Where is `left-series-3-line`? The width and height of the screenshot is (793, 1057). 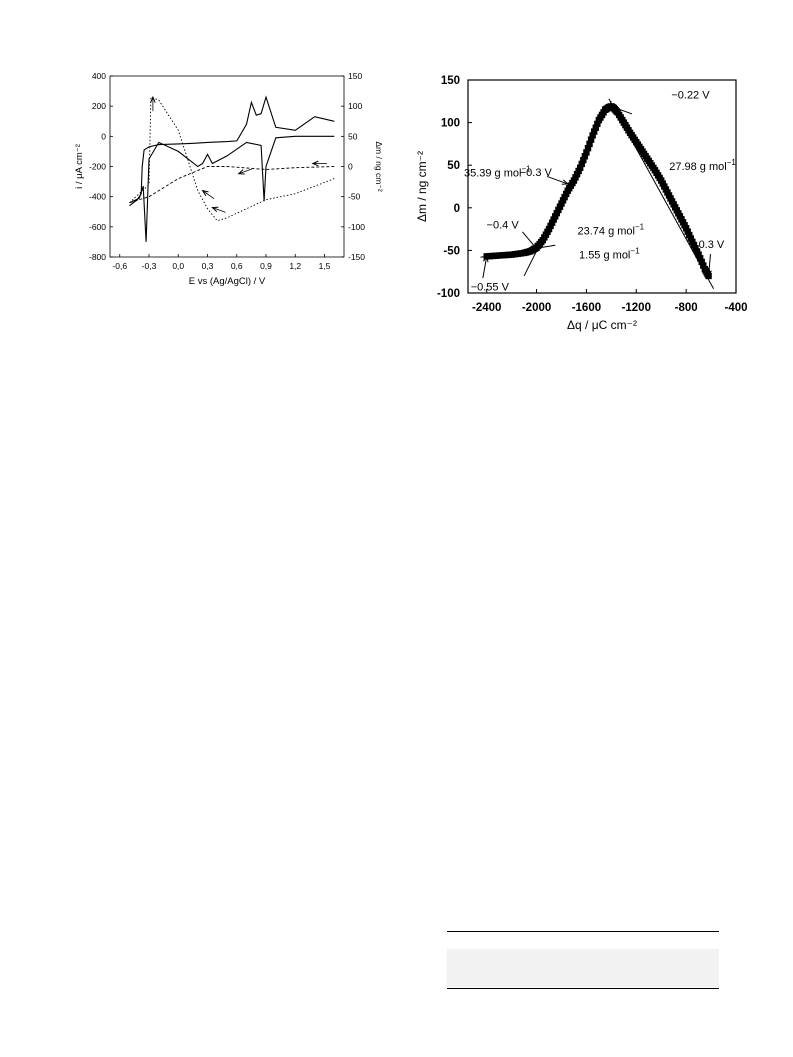
left-series-3-line is located at coordinates (232, 185).